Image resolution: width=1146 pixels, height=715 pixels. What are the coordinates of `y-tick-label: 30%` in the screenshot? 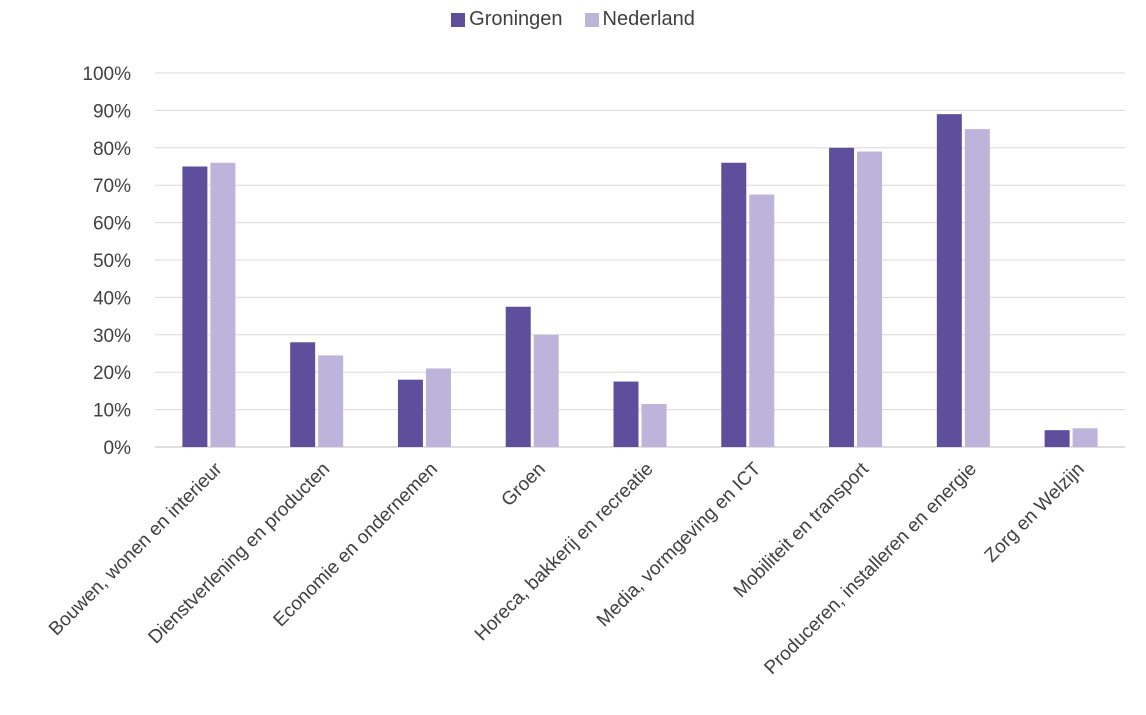 It's located at (112, 336).